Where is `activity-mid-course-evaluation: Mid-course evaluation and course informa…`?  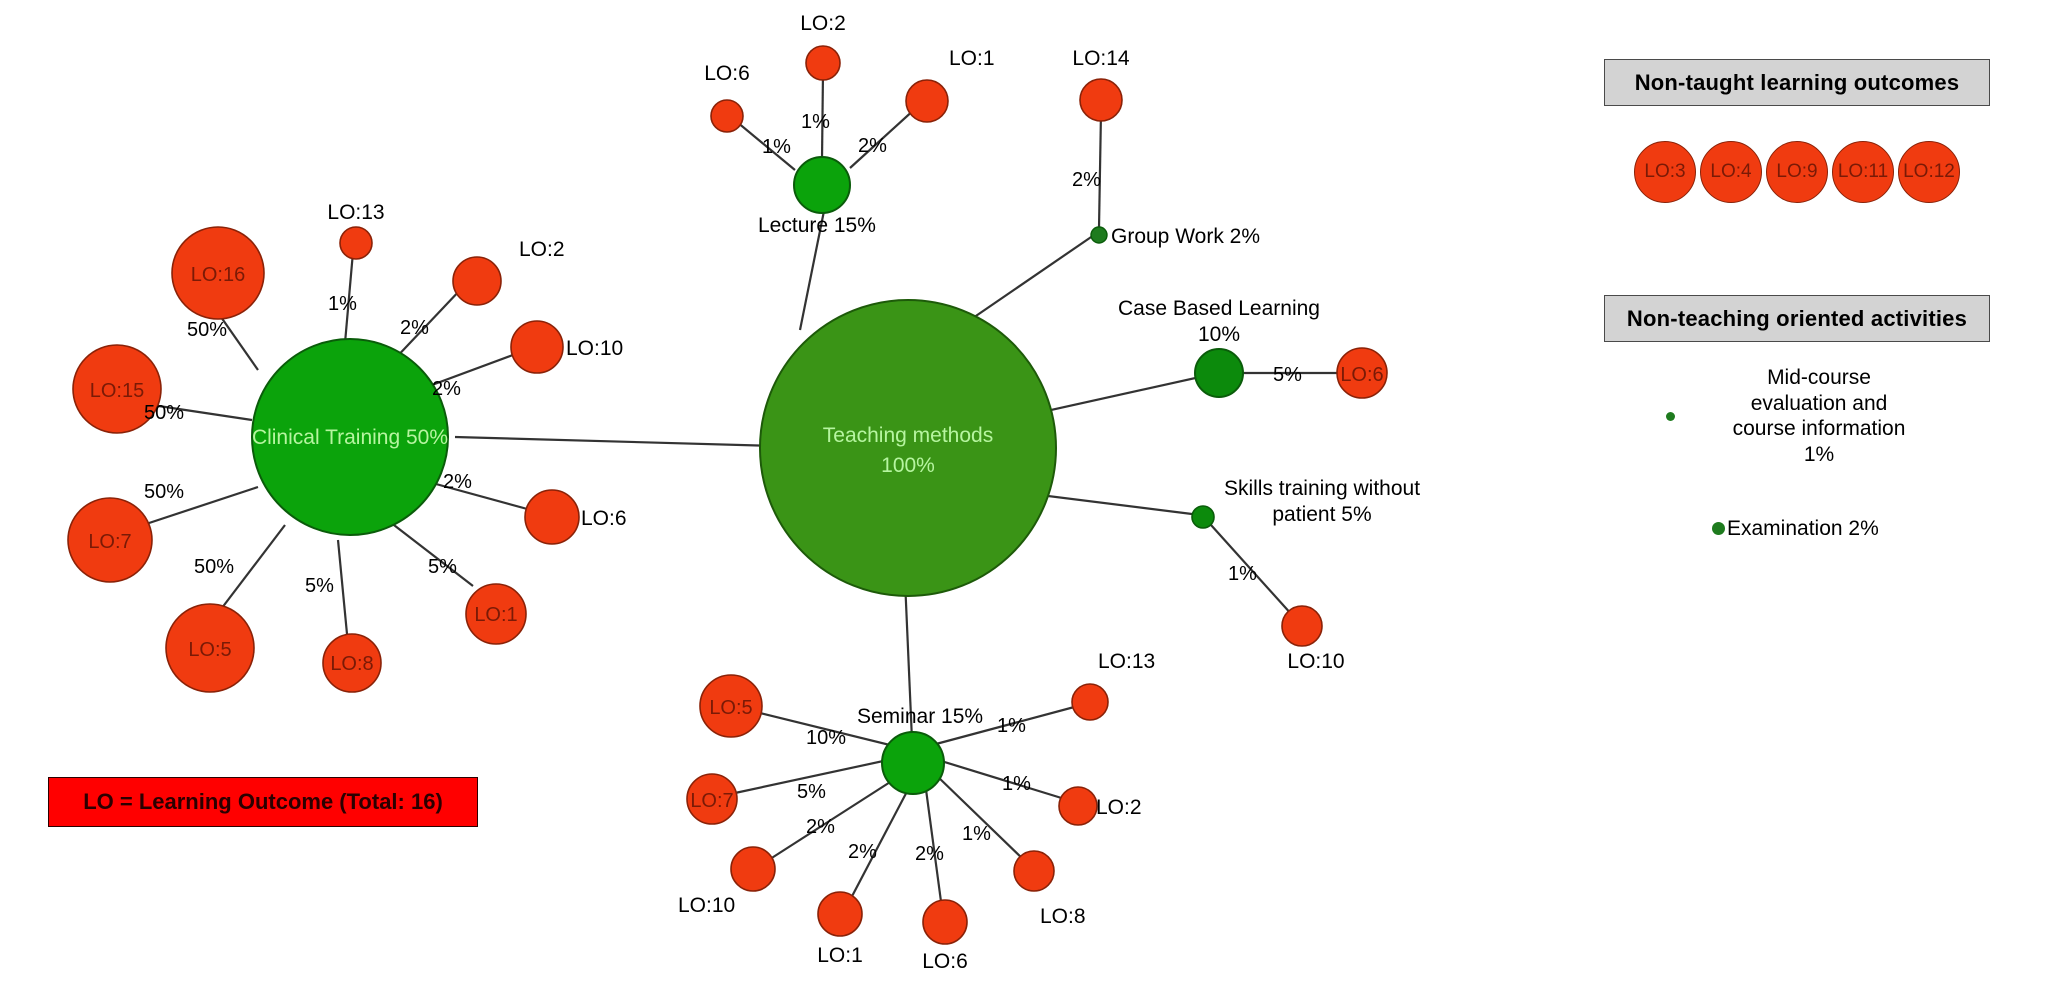 activity-mid-course-evaluation: Mid-course evaluation and course informa… is located at coordinates (1816, 416).